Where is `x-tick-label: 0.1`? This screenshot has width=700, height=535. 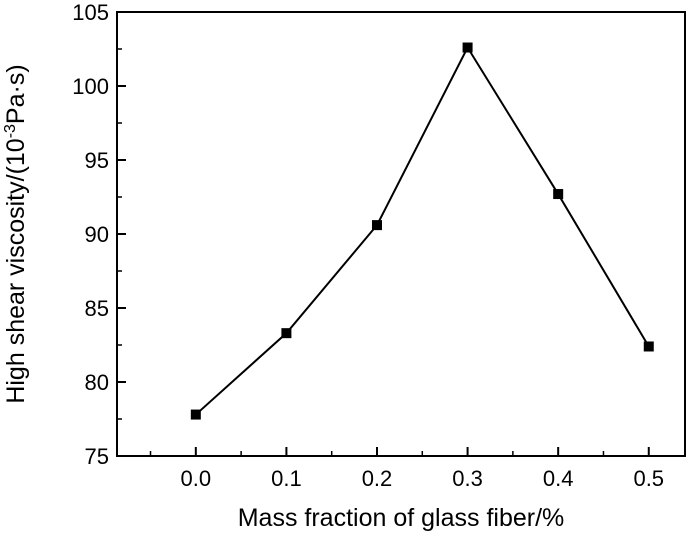 x-tick-label: 0.1 is located at coordinates (286, 478).